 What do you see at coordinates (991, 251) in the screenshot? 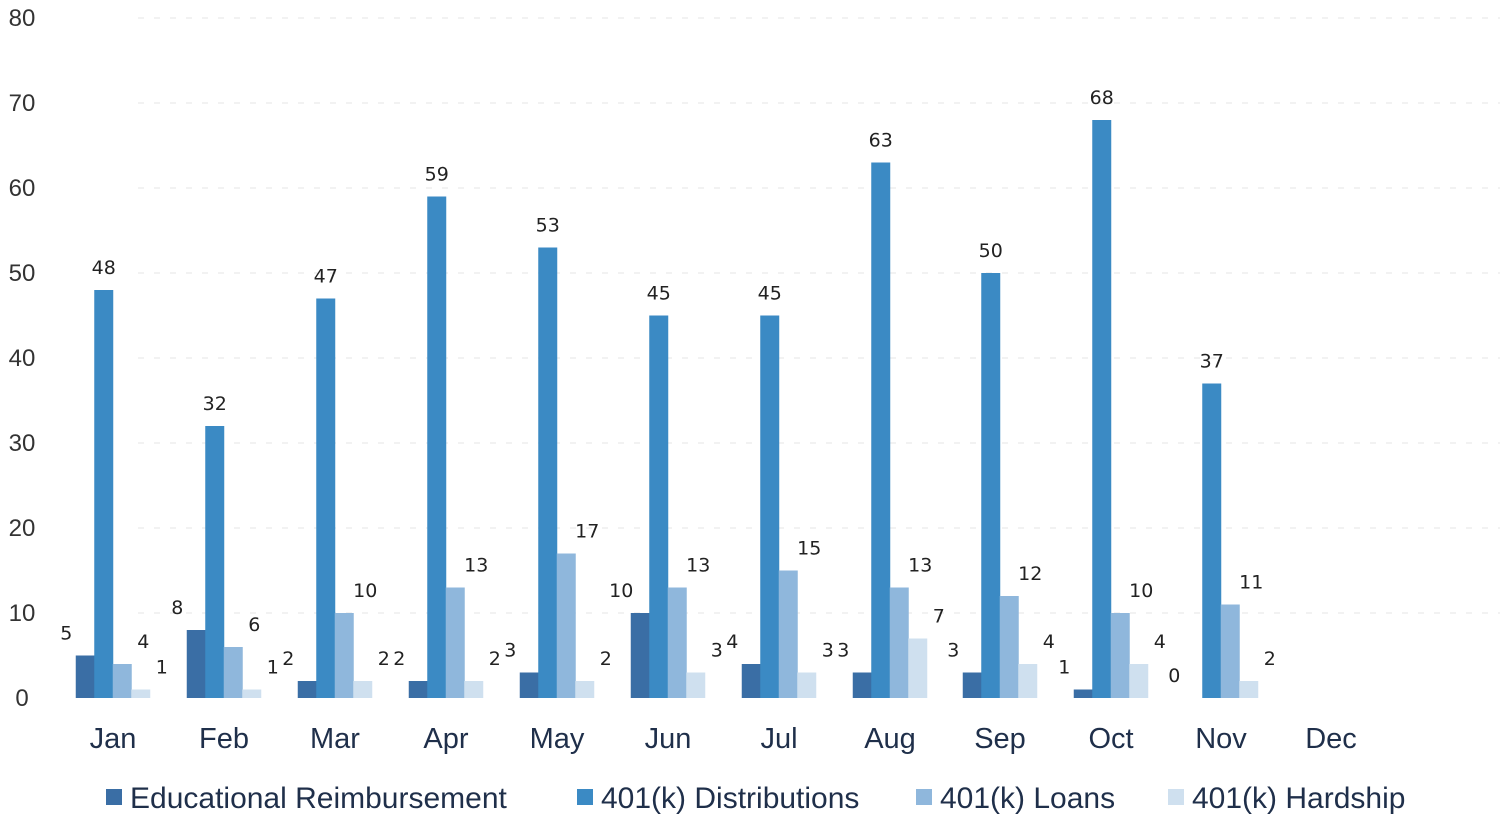
I see `data-label: 50` at bounding box center [991, 251].